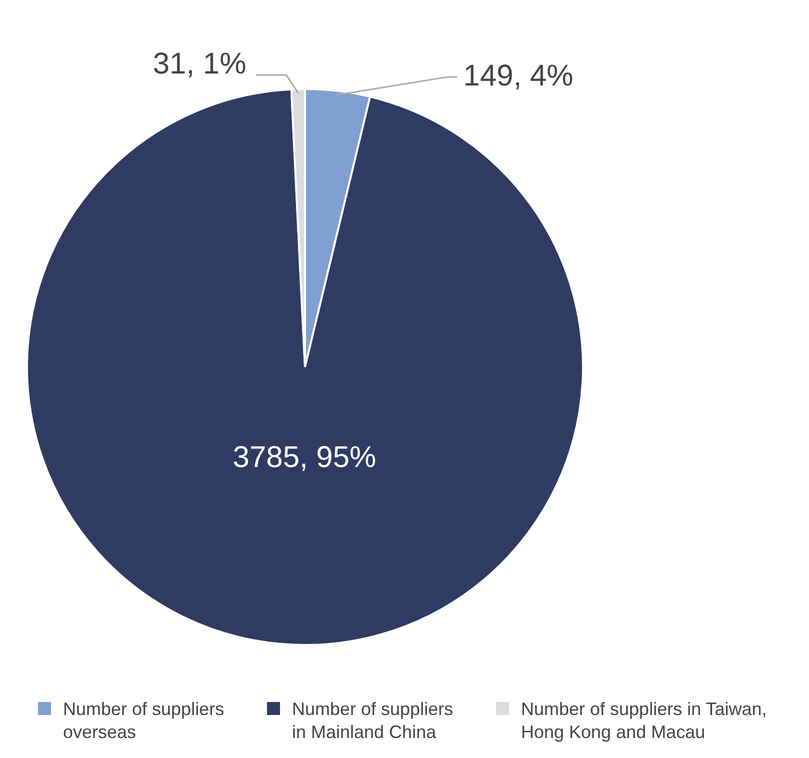 This screenshot has width=809, height=758. Describe the element at coordinates (144, 721) in the screenshot. I see `legend-label: Number of suppliers overseas` at that location.